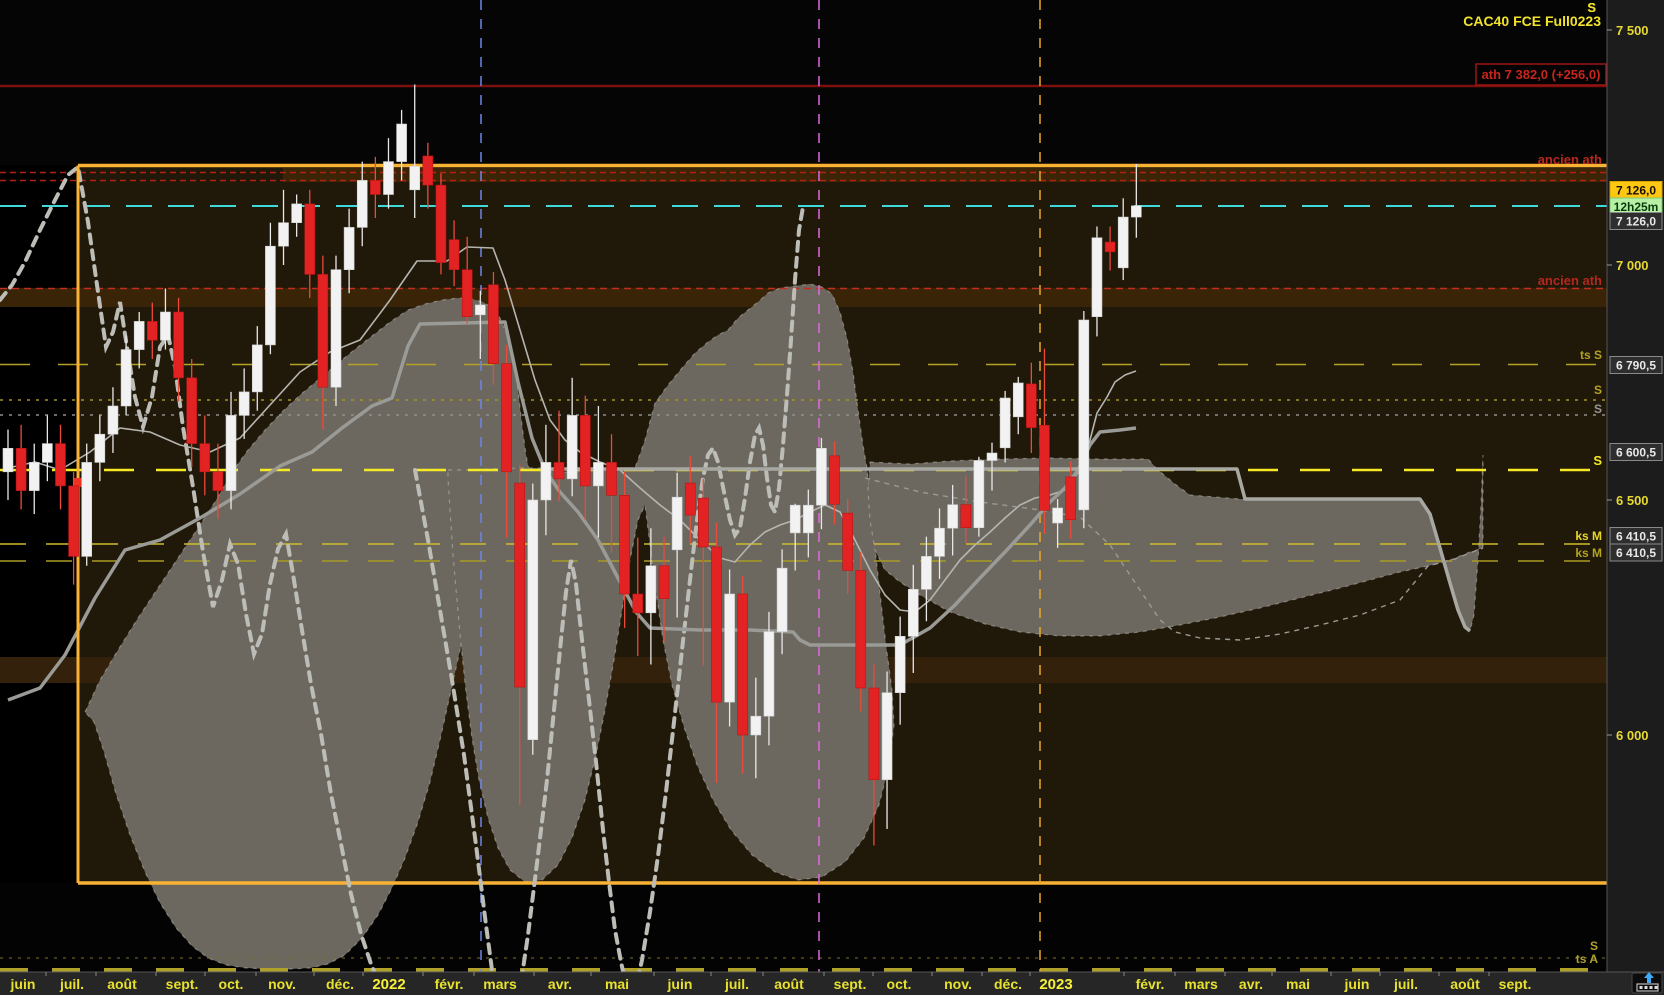 Image resolution: width=1664 pixels, height=995 pixels. Describe the element at coordinates (1636, 206) in the screenshot. I see `price-tag: 12h25m` at that location.